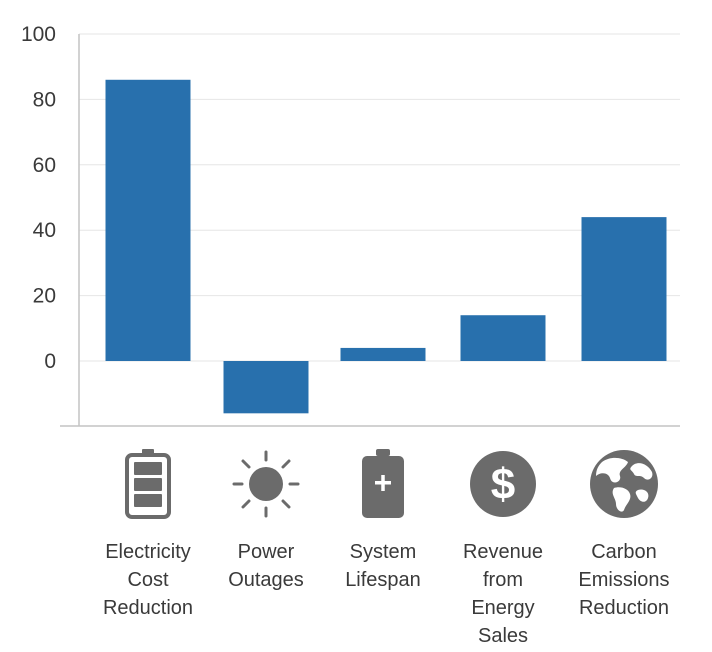  I want to click on y-tick-label: 80, so click(44, 99).